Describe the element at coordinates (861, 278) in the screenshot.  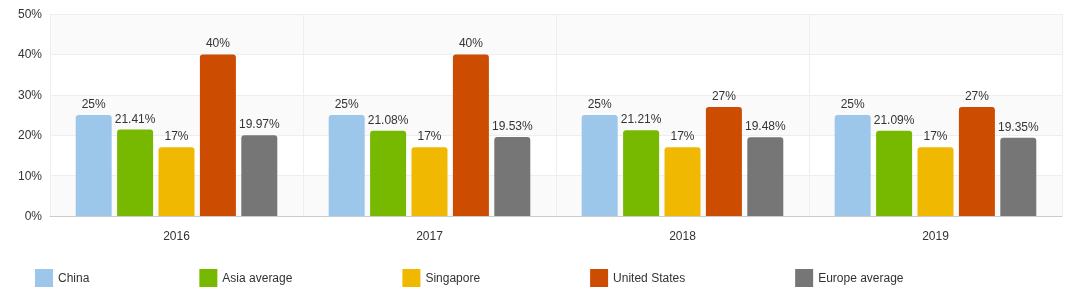
I see `legend-label: Europe average` at that location.